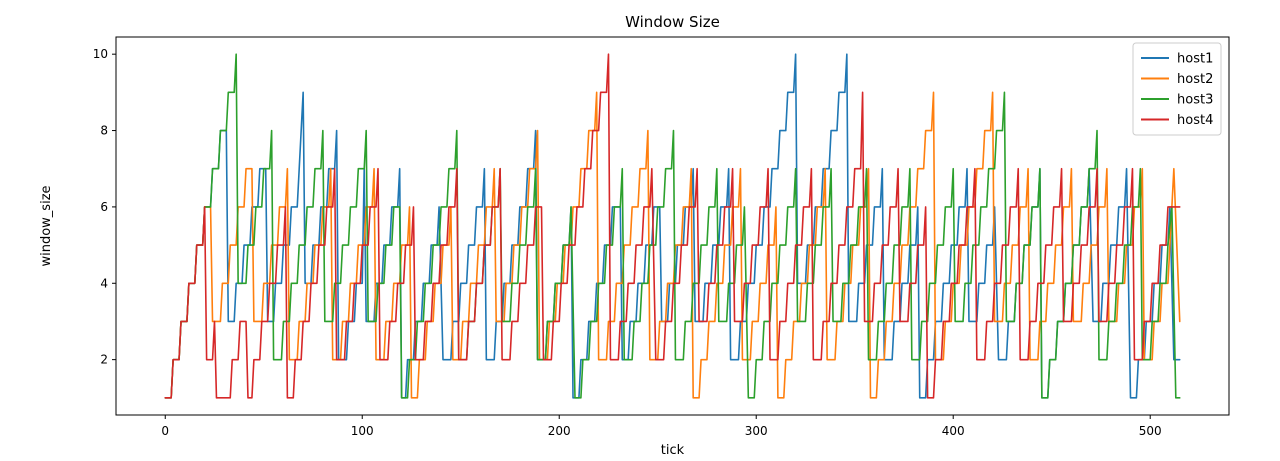  What do you see at coordinates (672, 22) in the screenshot?
I see `chart-title: Window Size` at bounding box center [672, 22].